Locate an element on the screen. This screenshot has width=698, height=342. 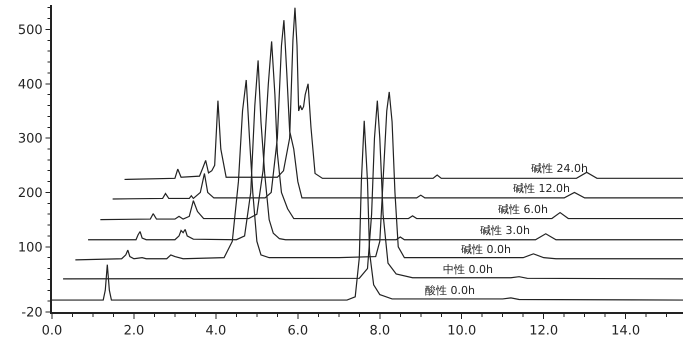
y-tick-label: 400 is located at coordinates (30, 84).